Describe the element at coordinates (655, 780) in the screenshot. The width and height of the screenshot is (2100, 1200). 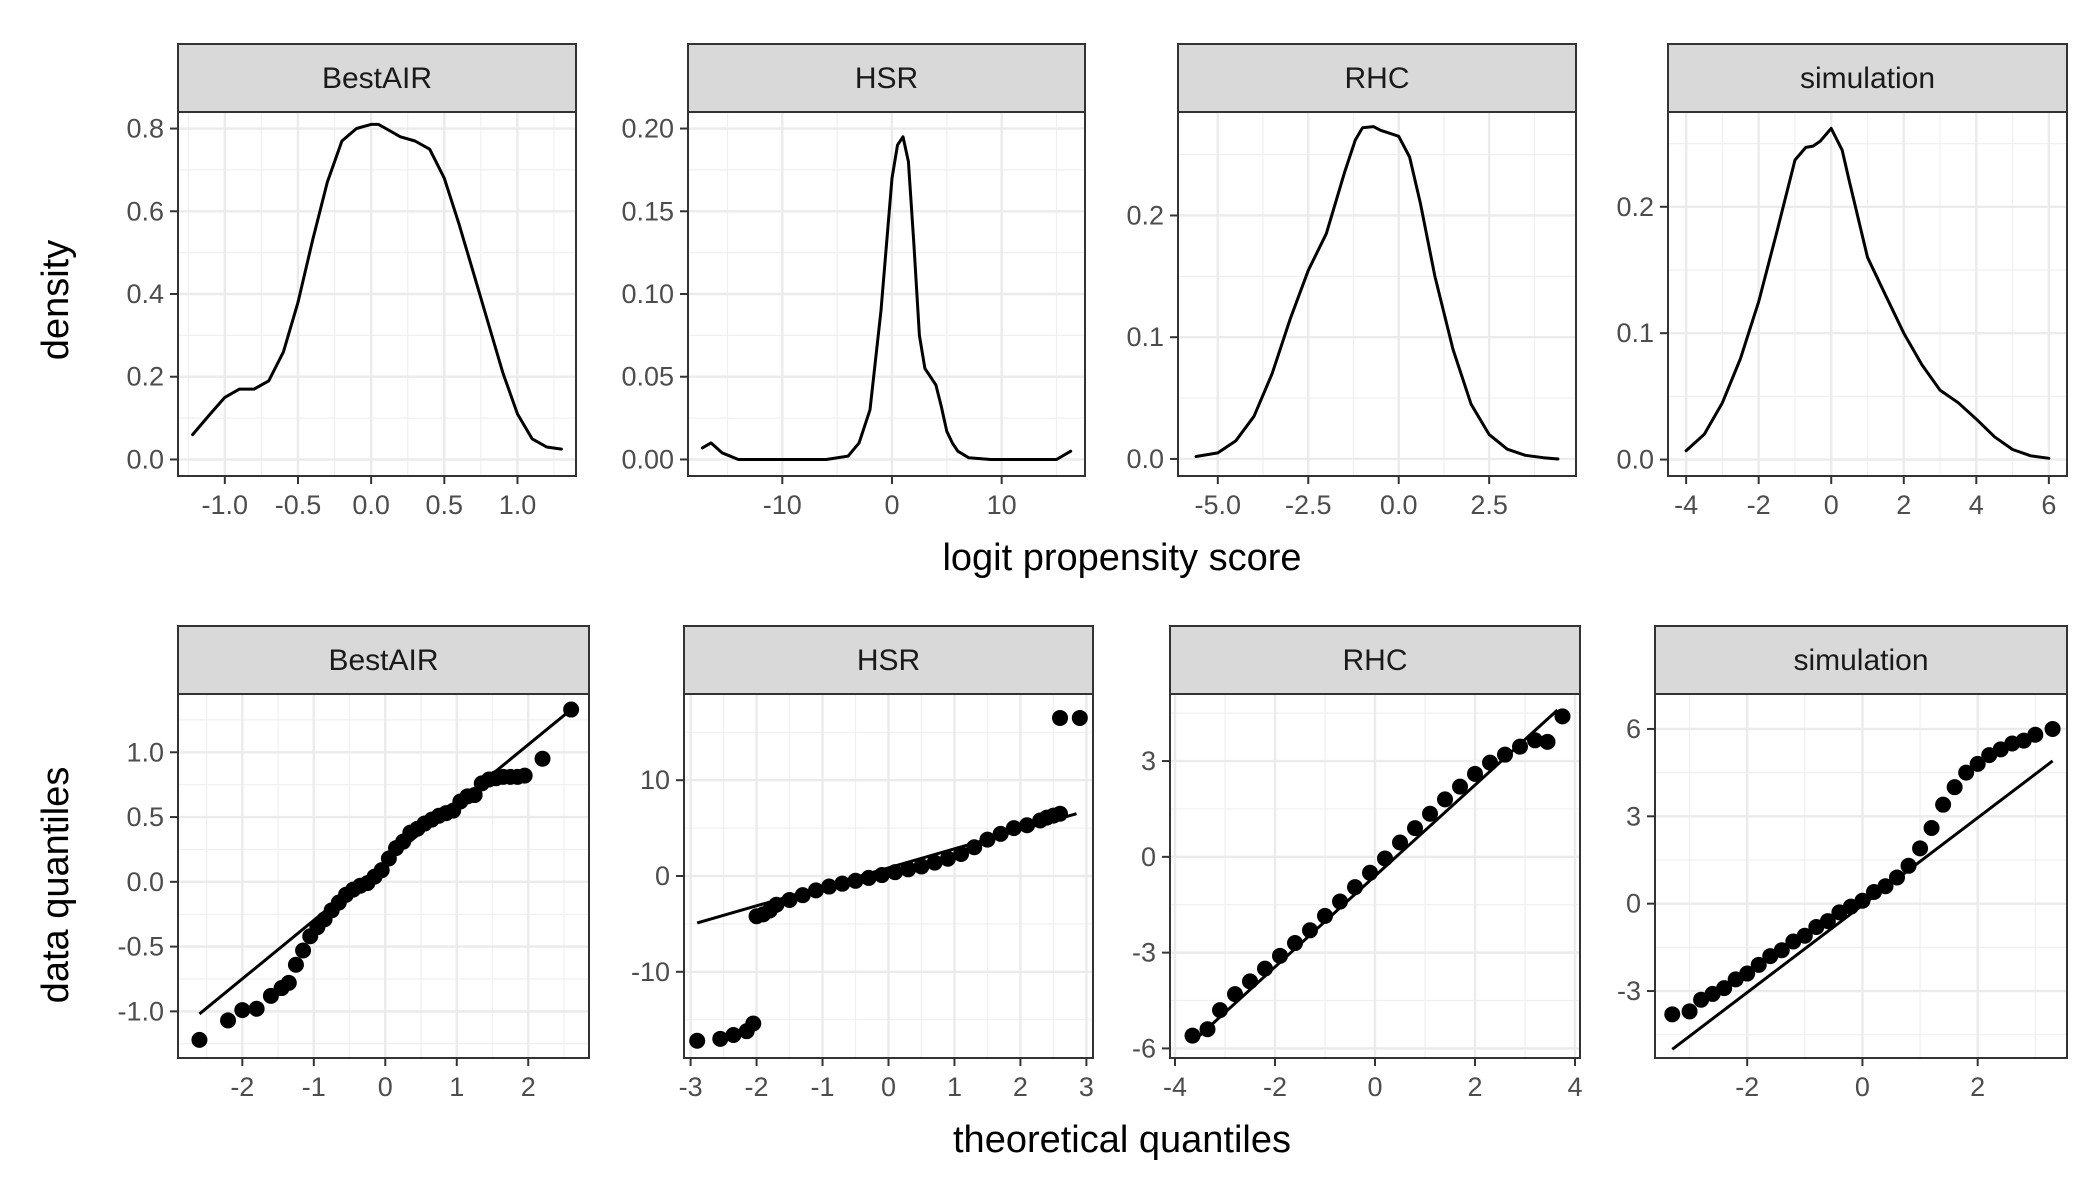
I see `y-tick-label: 10` at that location.